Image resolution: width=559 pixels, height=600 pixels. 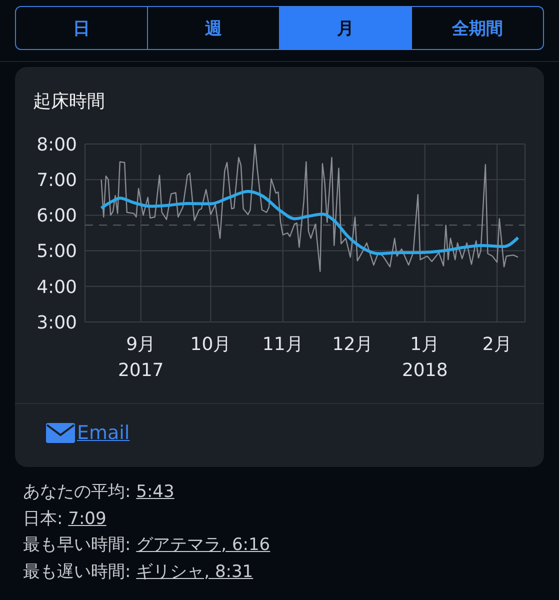 What do you see at coordinates (213, 28) in the screenshot?
I see `text: 週` at bounding box center [213, 28].